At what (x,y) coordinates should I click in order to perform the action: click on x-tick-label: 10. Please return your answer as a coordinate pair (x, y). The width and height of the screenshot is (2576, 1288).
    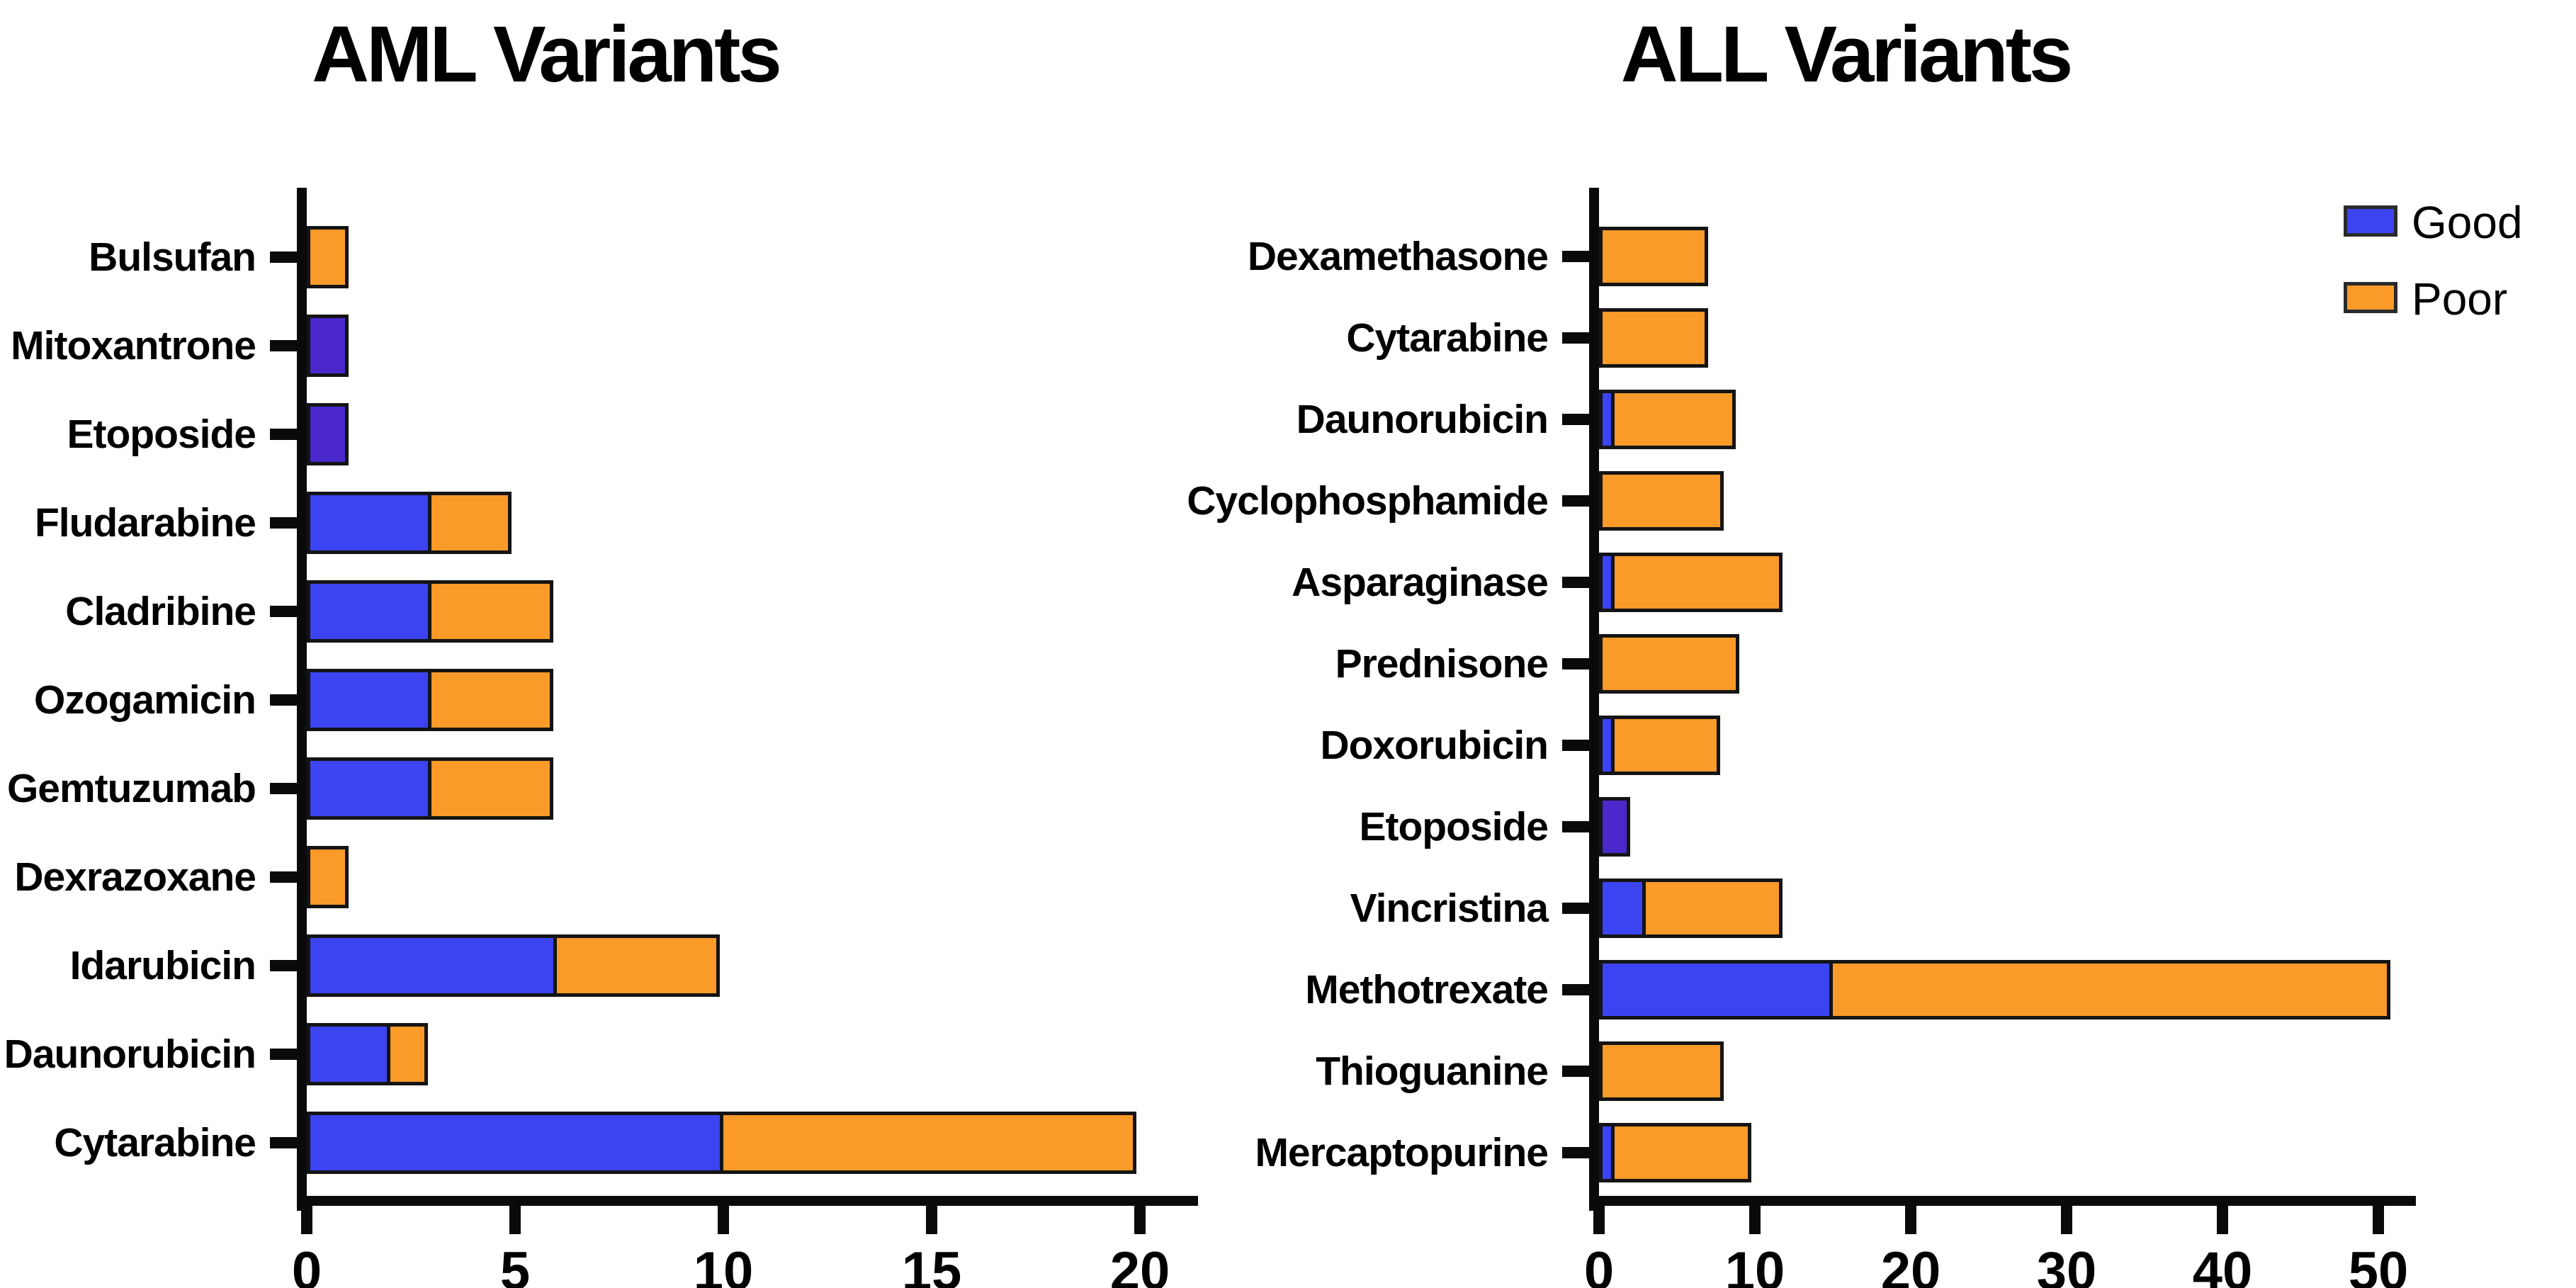
    Looking at the image, I should click on (1754, 1264).